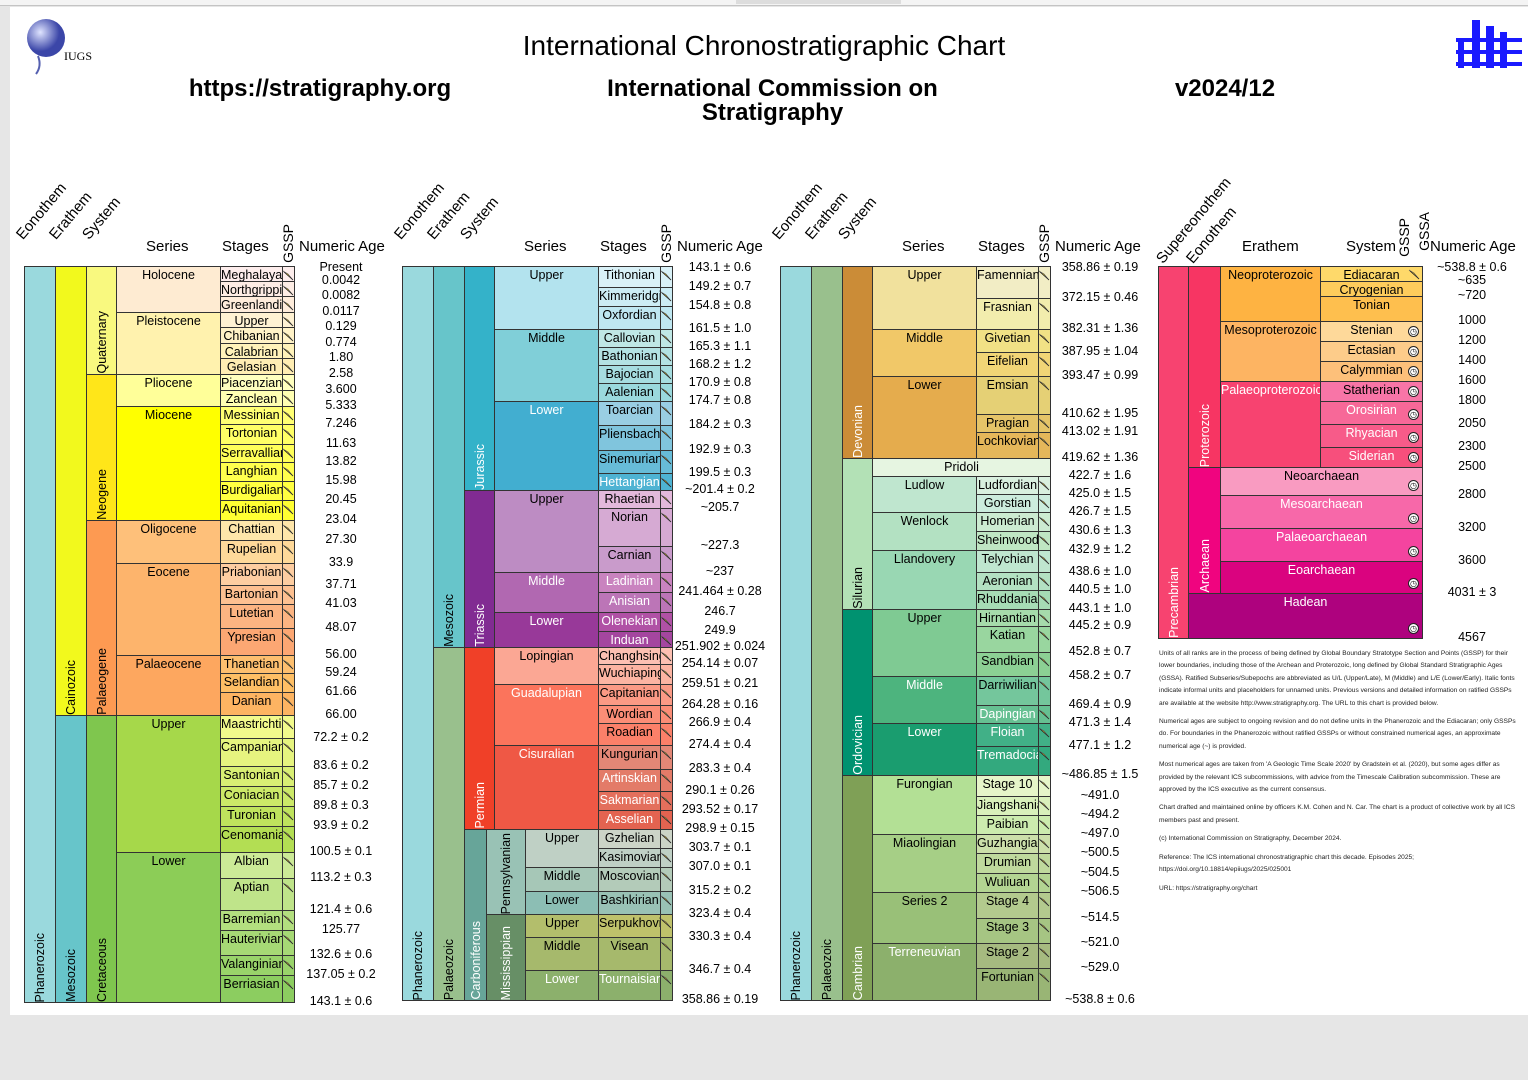 The image size is (1528, 1080). I want to click on stage-cell: Berriasian, so click(251, 989).